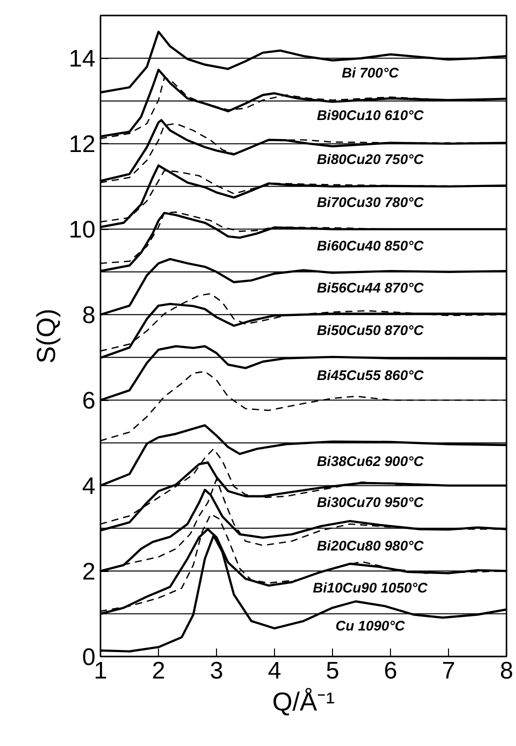 The image size is (516, 746). What do you see at coordinates (275, 671) in the screenshot?
I see `x-tick-label: 4` at bounding box center [275, 671].